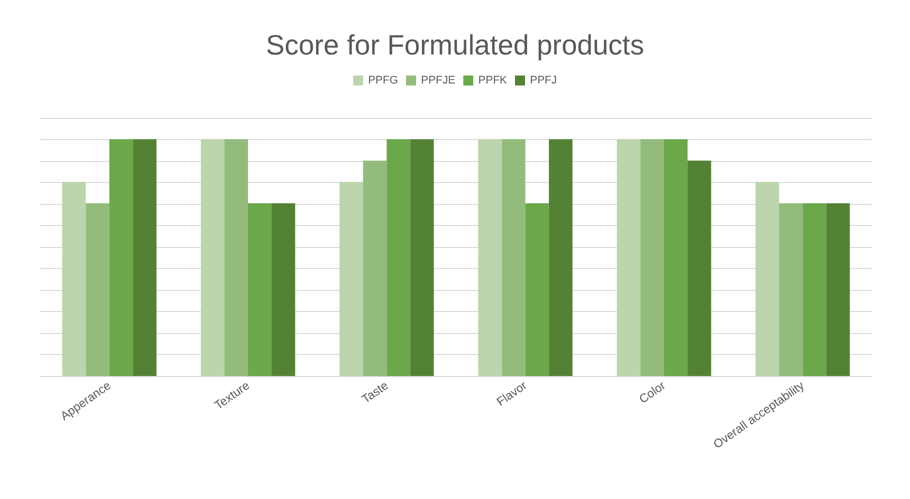 Image resolution: width=910 pixels, height=499 pixels. Describe the element at coordinates (493, 80) in the screenshot. I see `legend-label: PPFK` at that location.